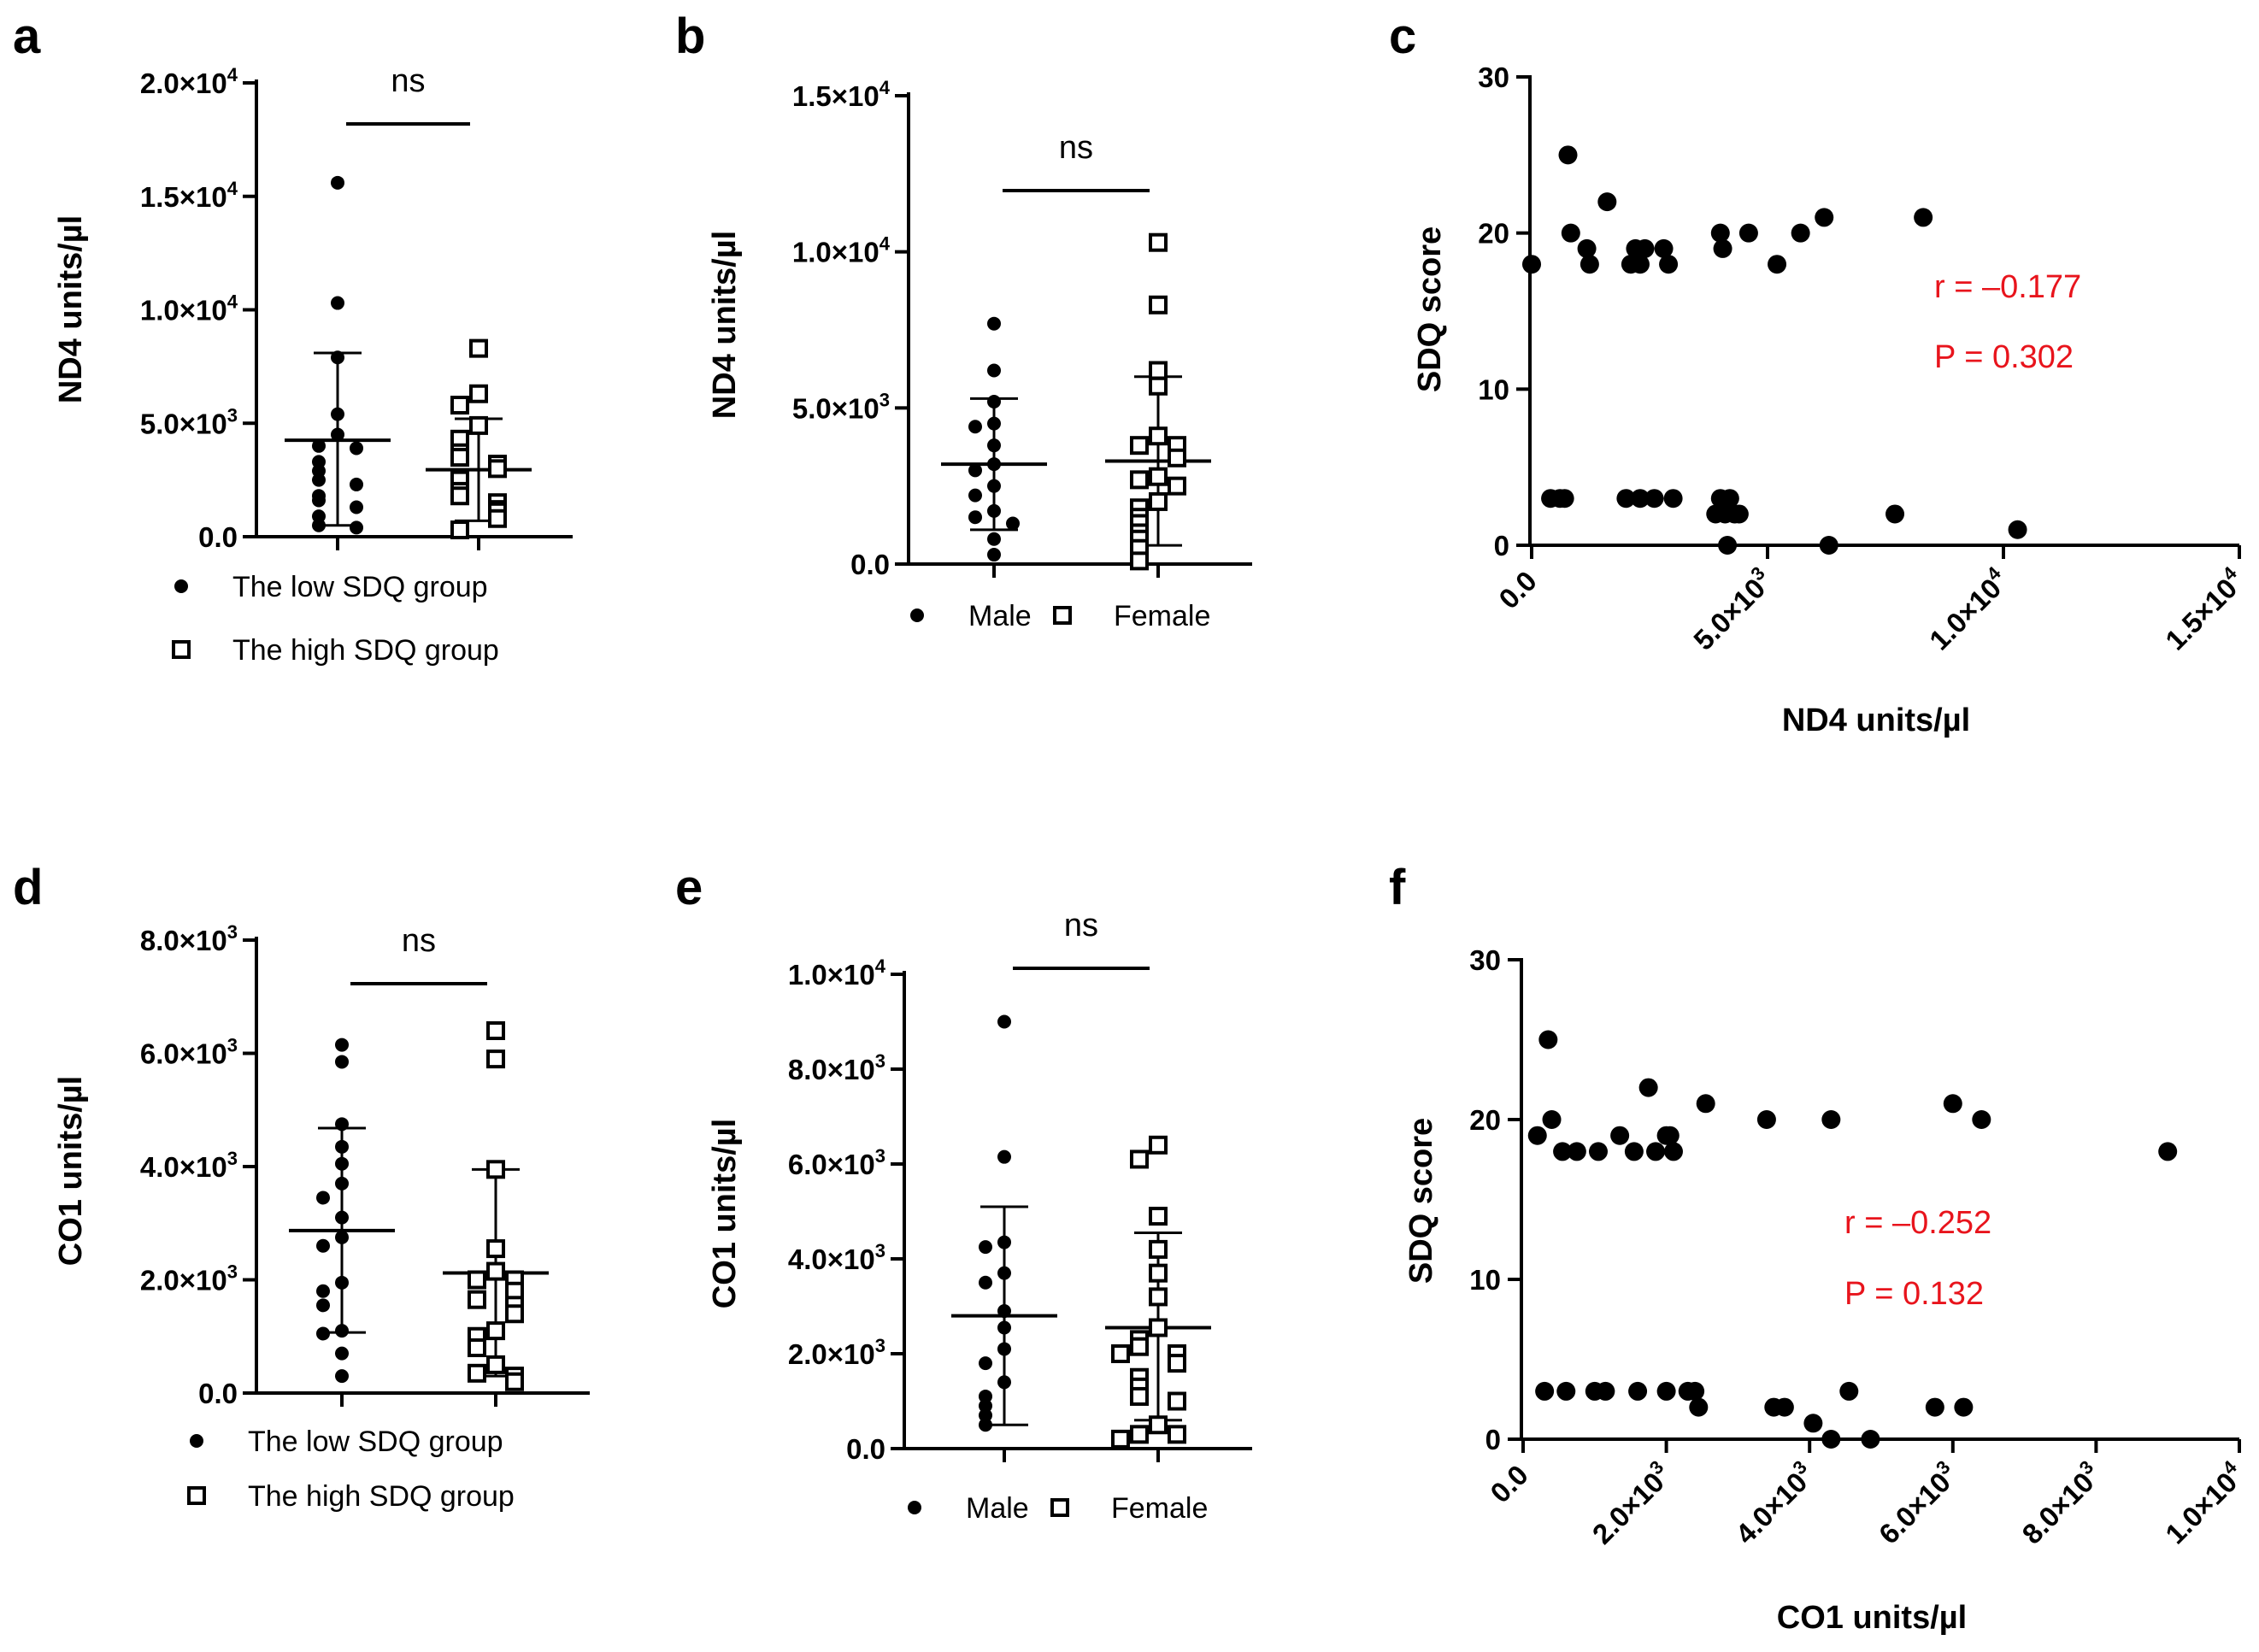  Describe the element at coordinates (1774, 1503) in the screenshot. I see `x-tick-label: 4.0×103` at that location.